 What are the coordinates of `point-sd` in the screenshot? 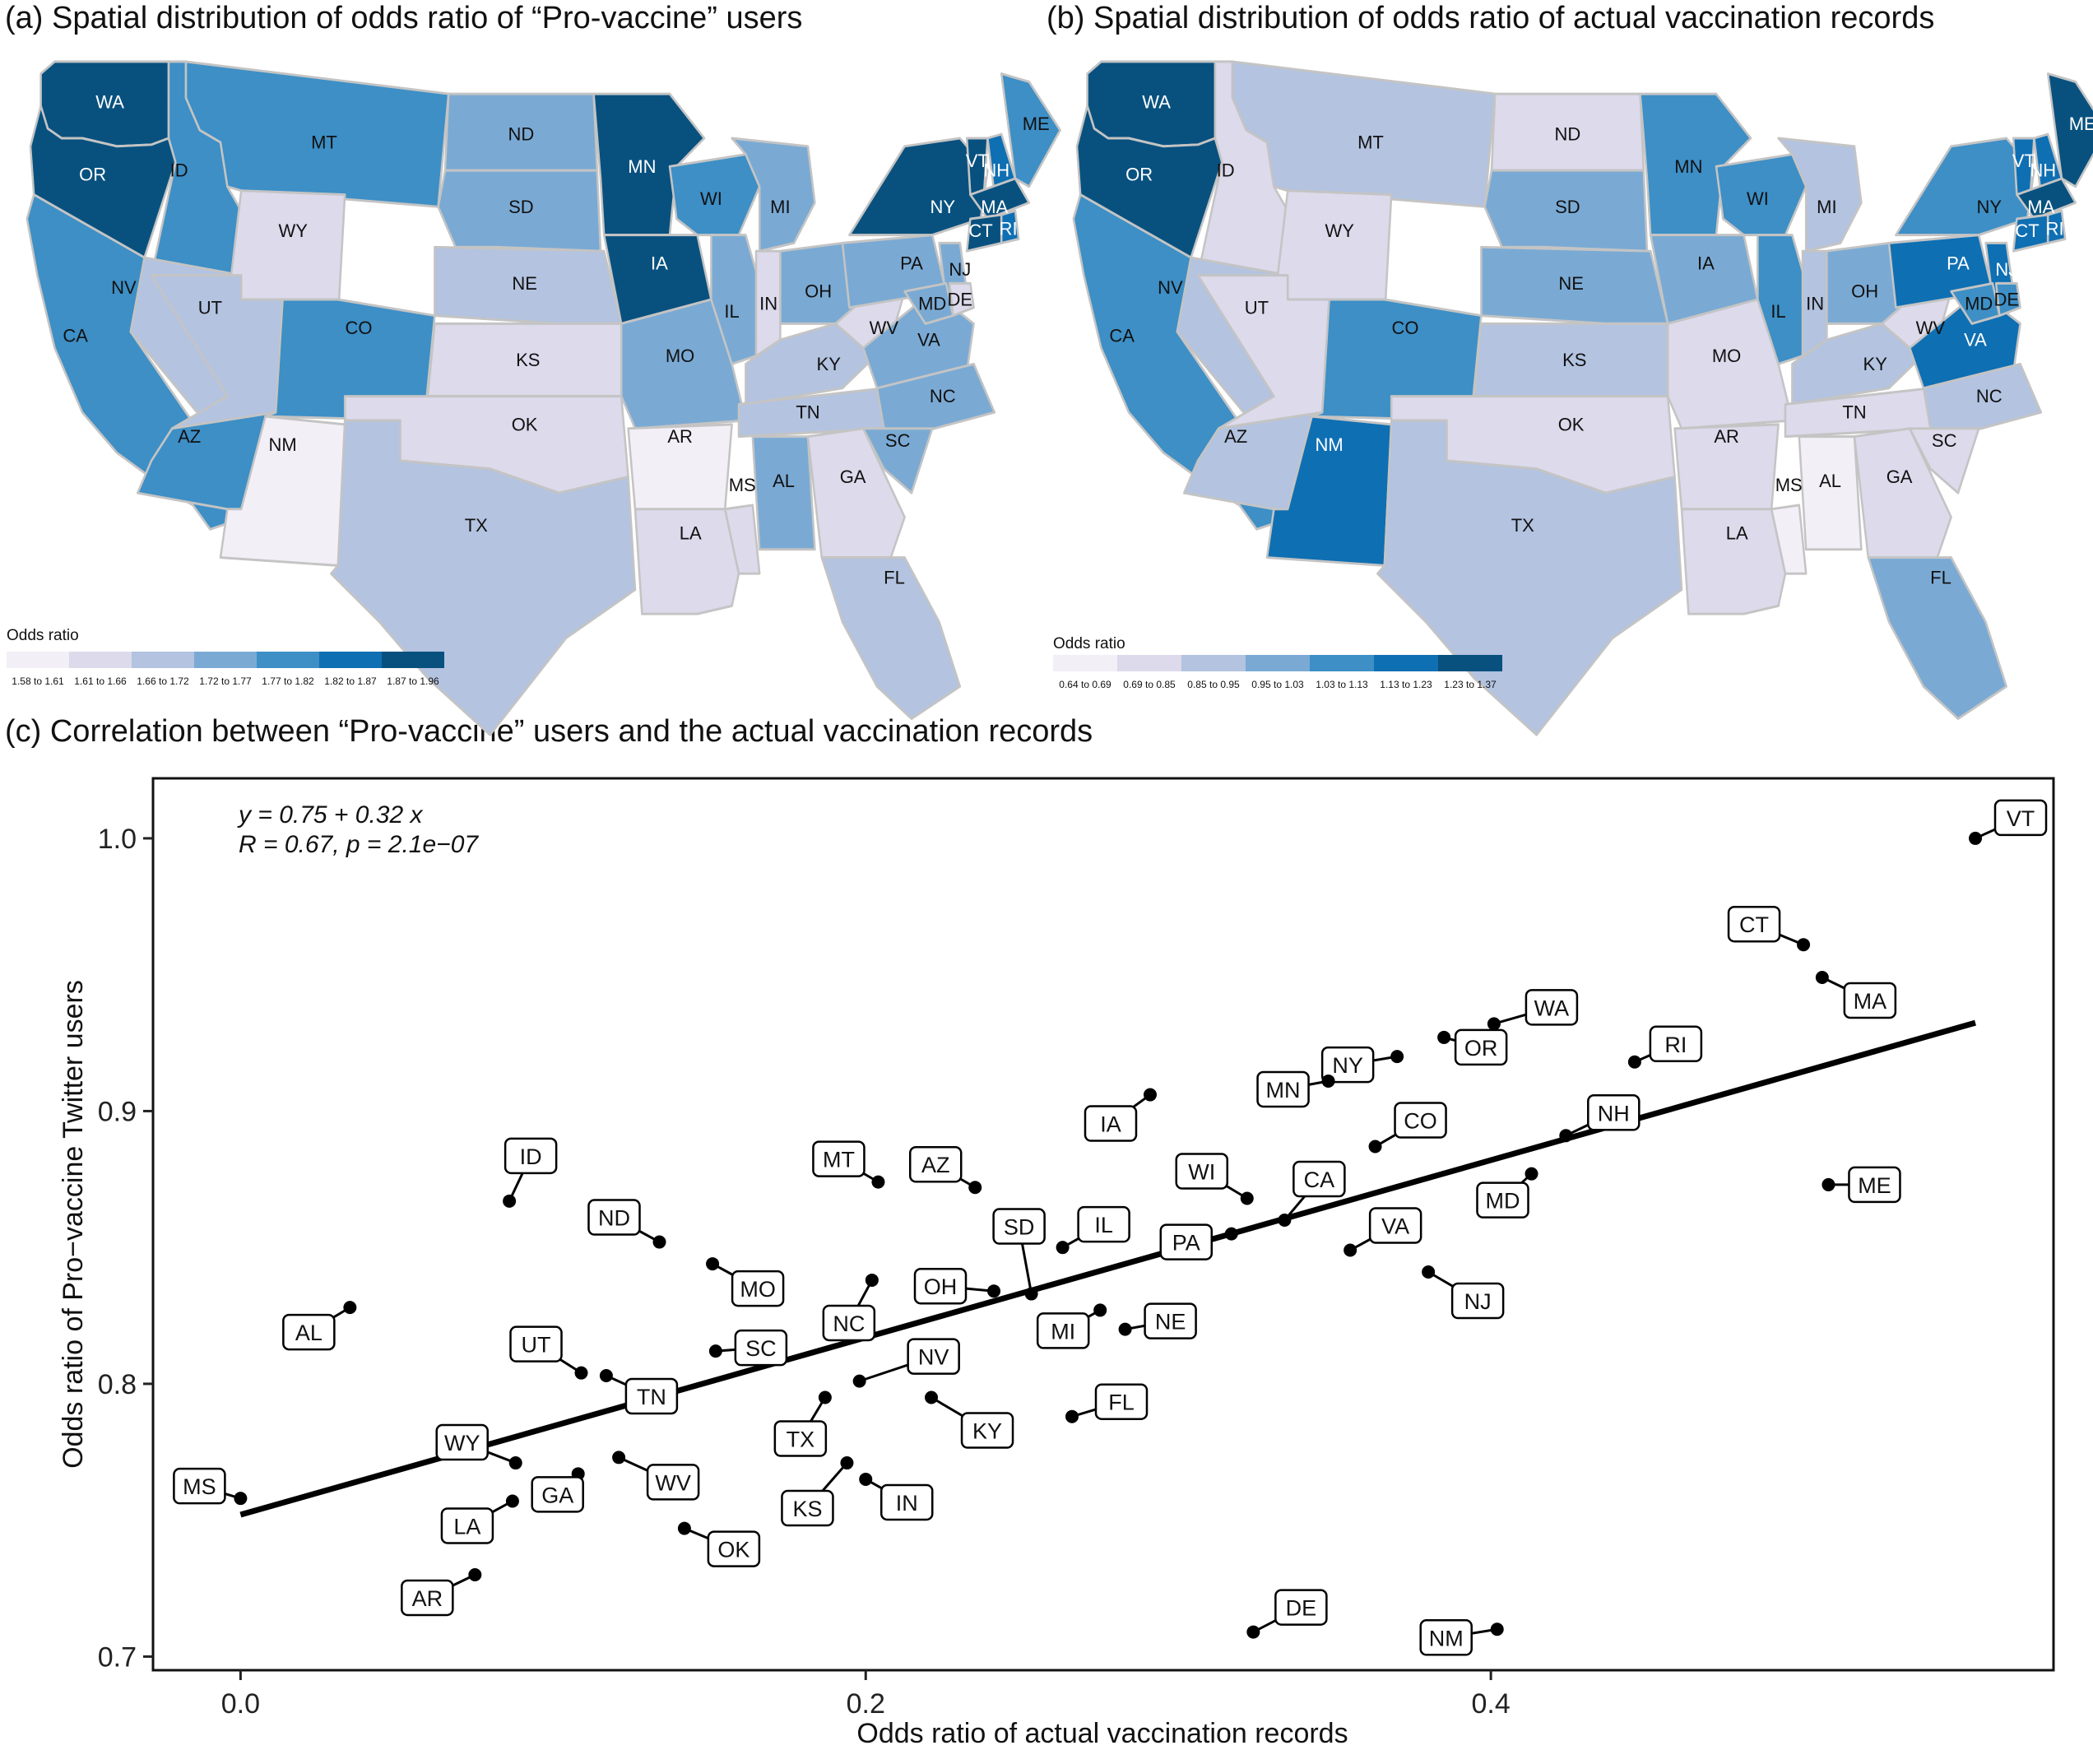 It's located at (1031, 1294).